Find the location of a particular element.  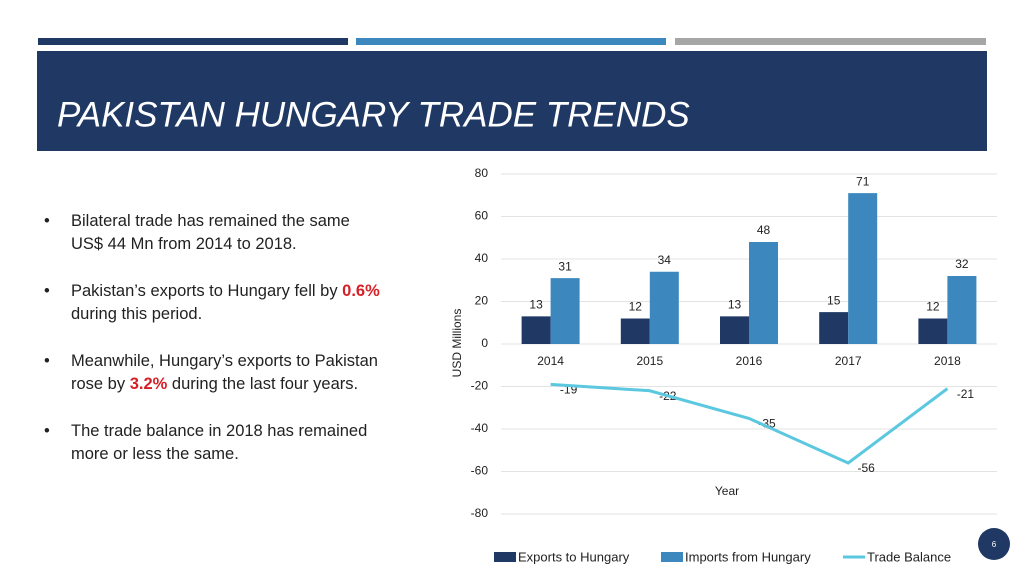

y-tick-label: 40 is located at coordinates (482, 258).